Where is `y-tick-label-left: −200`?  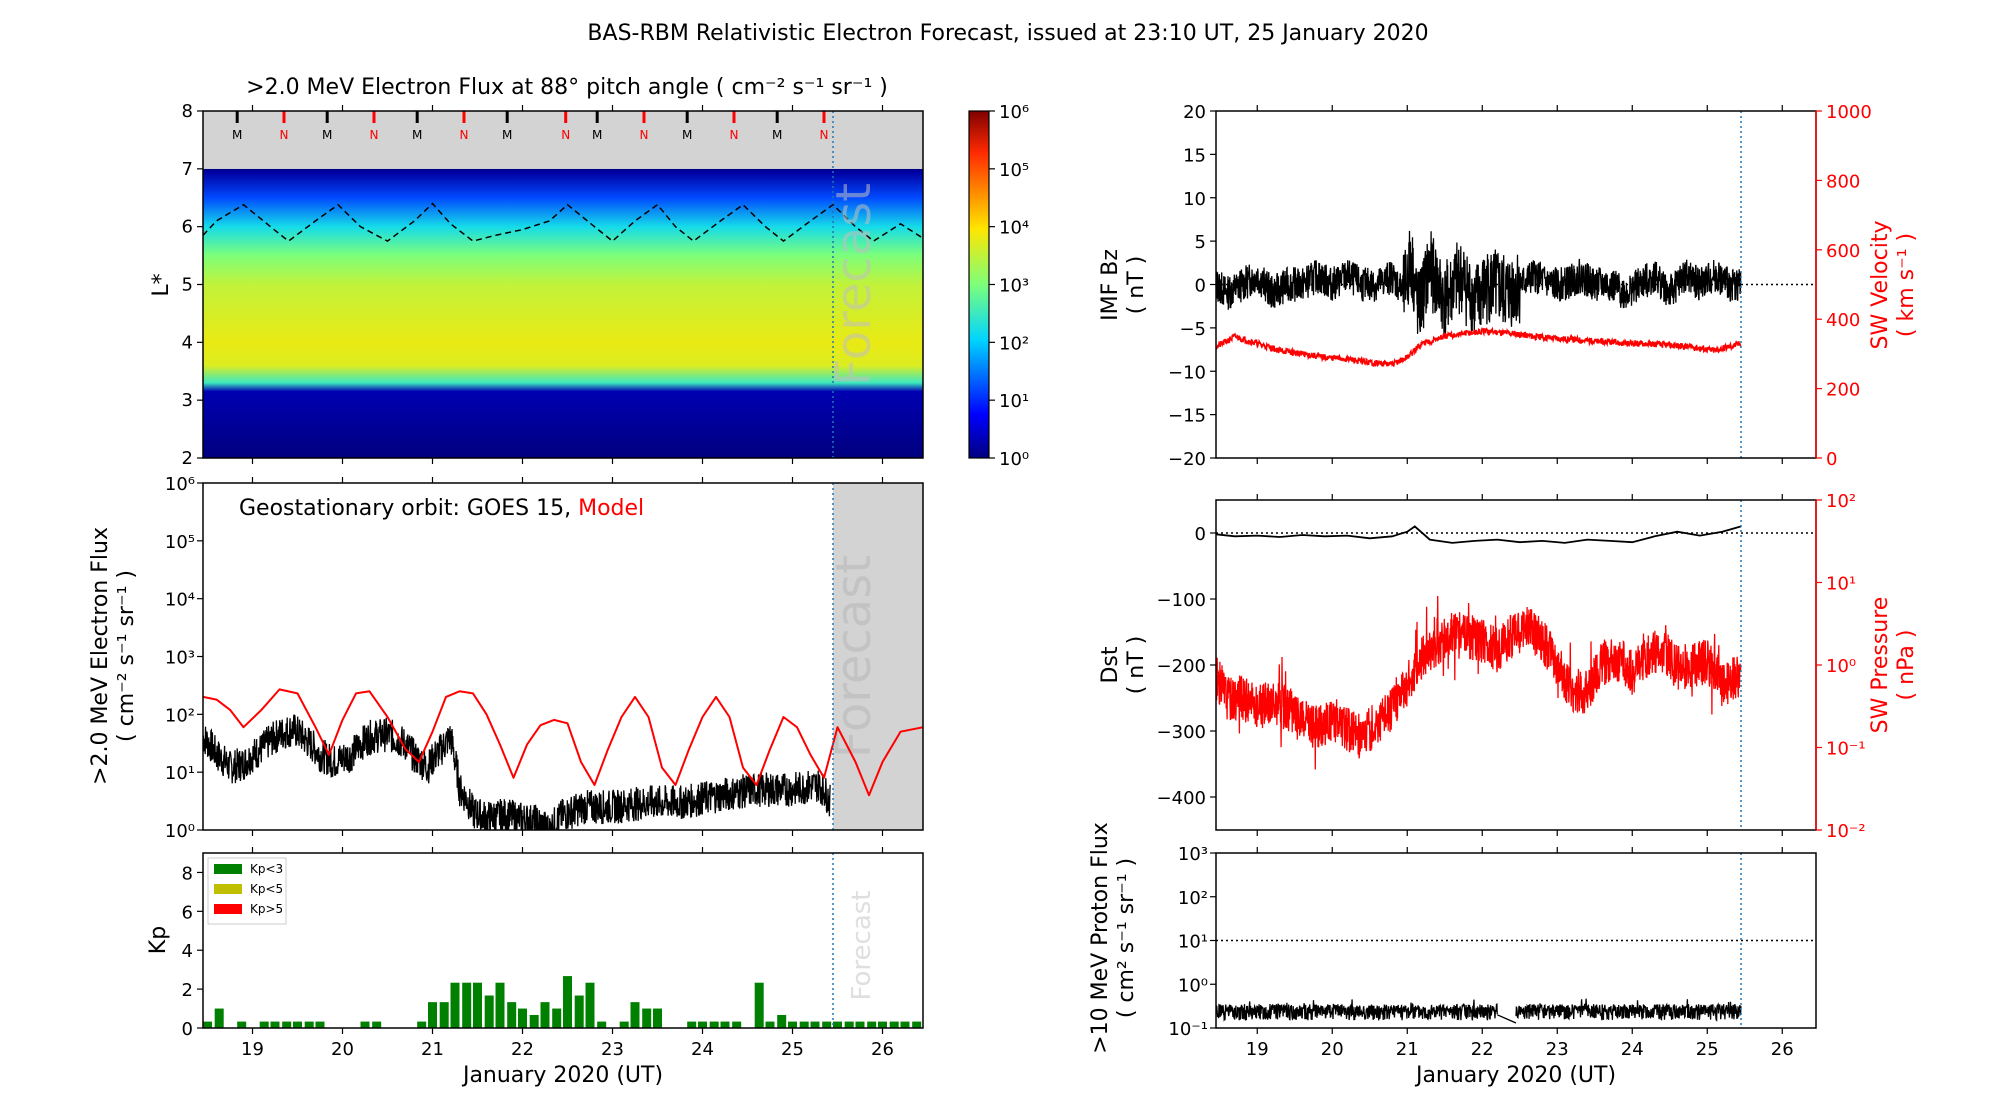
y-tick-label-left: −200 is located at coordinates (1181, 666).